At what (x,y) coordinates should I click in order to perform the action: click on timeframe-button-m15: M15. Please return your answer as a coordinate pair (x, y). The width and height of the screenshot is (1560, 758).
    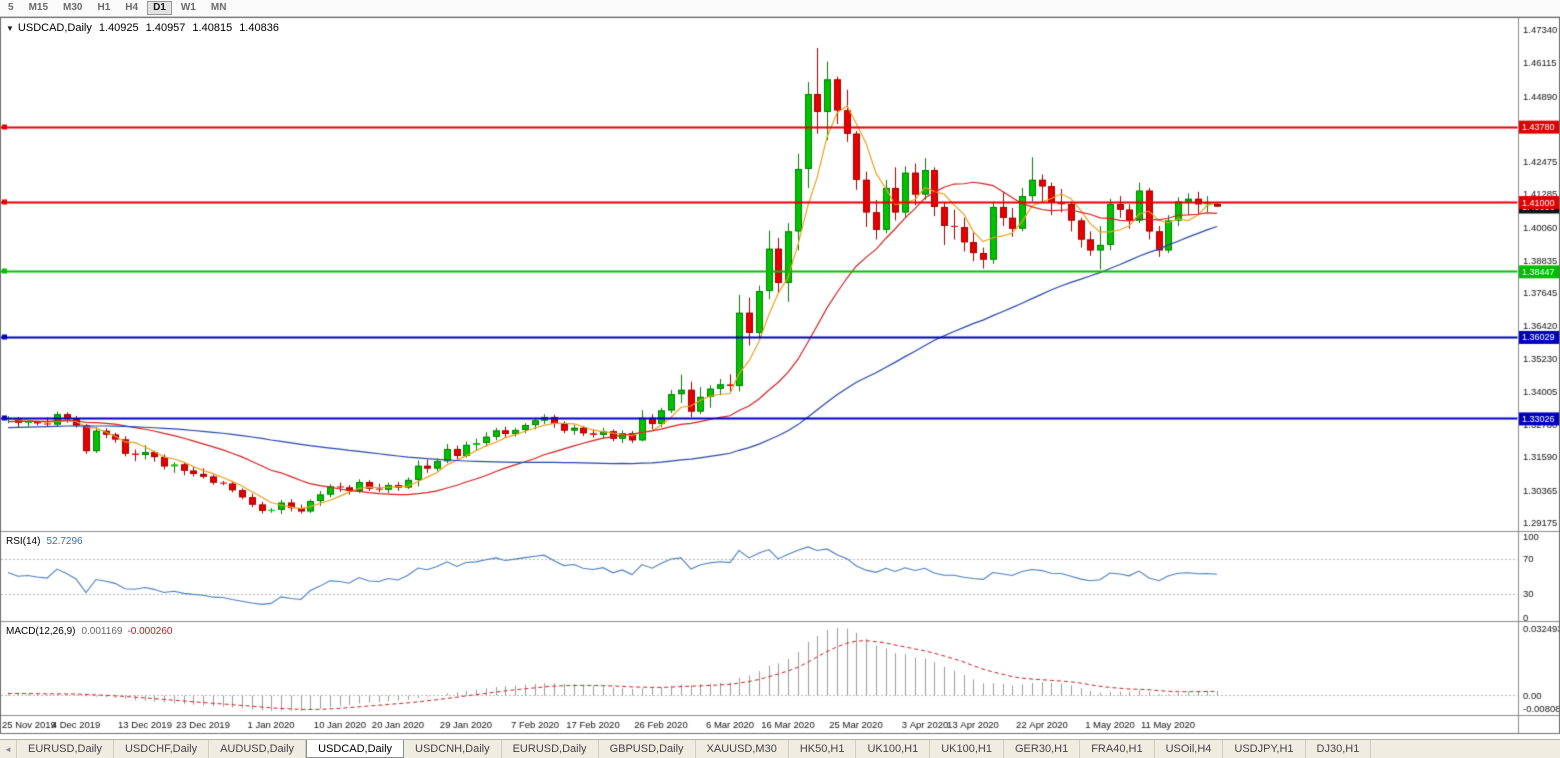
    Looking at the image, I should click on (38, 7).